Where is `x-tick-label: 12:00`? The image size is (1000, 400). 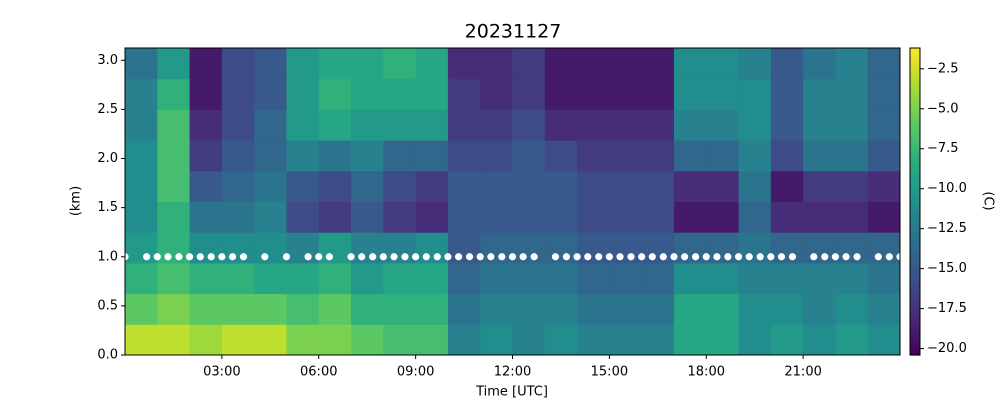 x-tick-label: 12:00 is located at coordinates (512, 372).